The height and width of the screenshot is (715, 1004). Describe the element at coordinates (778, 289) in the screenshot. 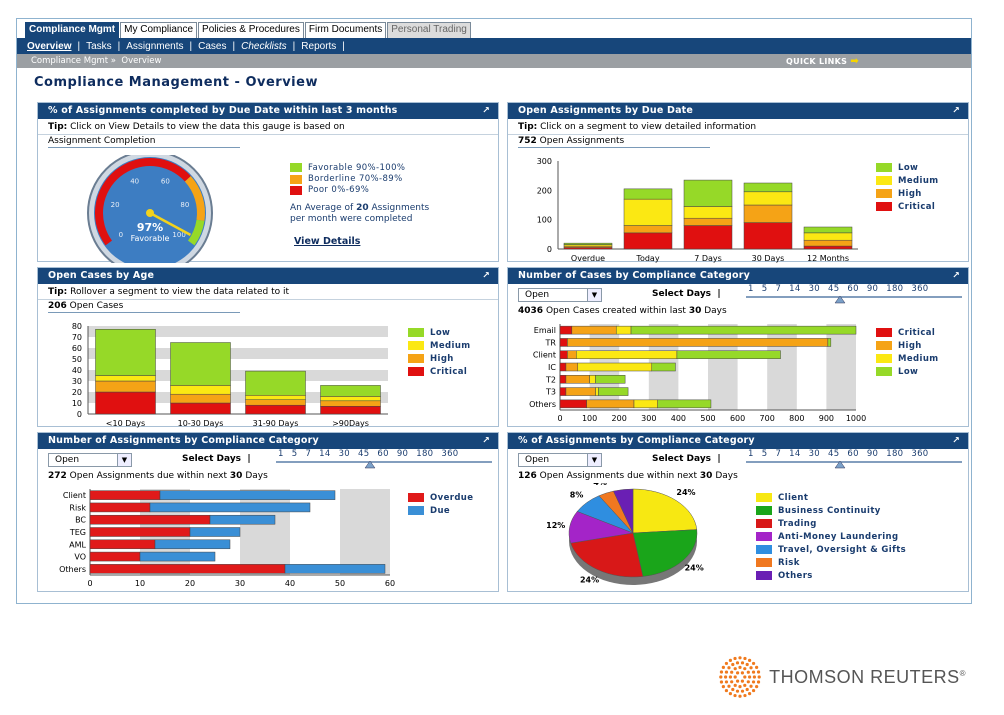

I see `day-option: 7` at that location.